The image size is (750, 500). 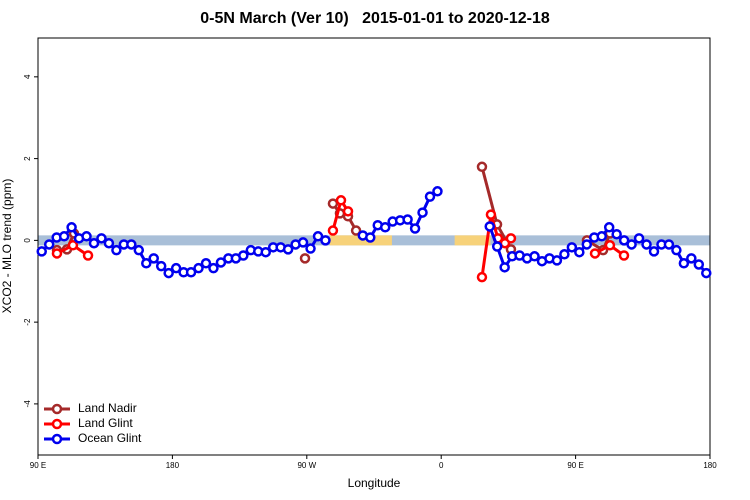 What do you see at coordinates (472, 240) in the screenshot?
I see `land-span` at bounding box center [472, 240].